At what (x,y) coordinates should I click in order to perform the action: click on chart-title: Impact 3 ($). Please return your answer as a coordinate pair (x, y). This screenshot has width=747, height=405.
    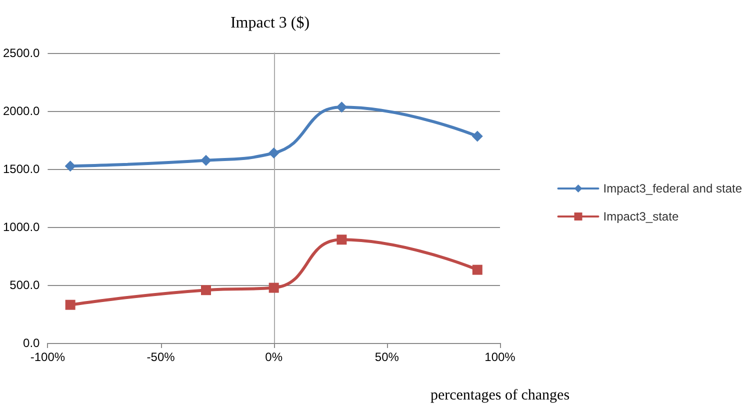
    Looking at the image, I should click on (270, 23).